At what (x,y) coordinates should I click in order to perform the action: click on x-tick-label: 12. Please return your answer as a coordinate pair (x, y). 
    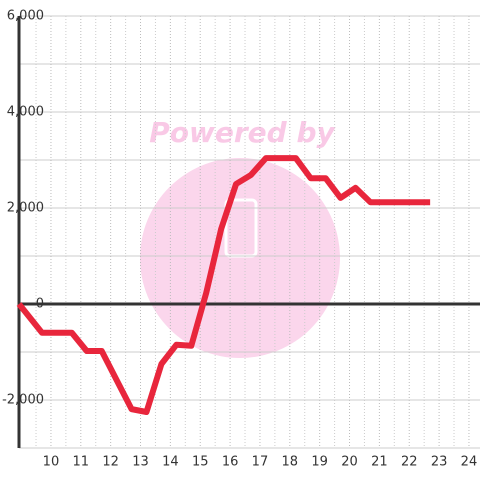
    Looking at the image, I should click on (110, 462).